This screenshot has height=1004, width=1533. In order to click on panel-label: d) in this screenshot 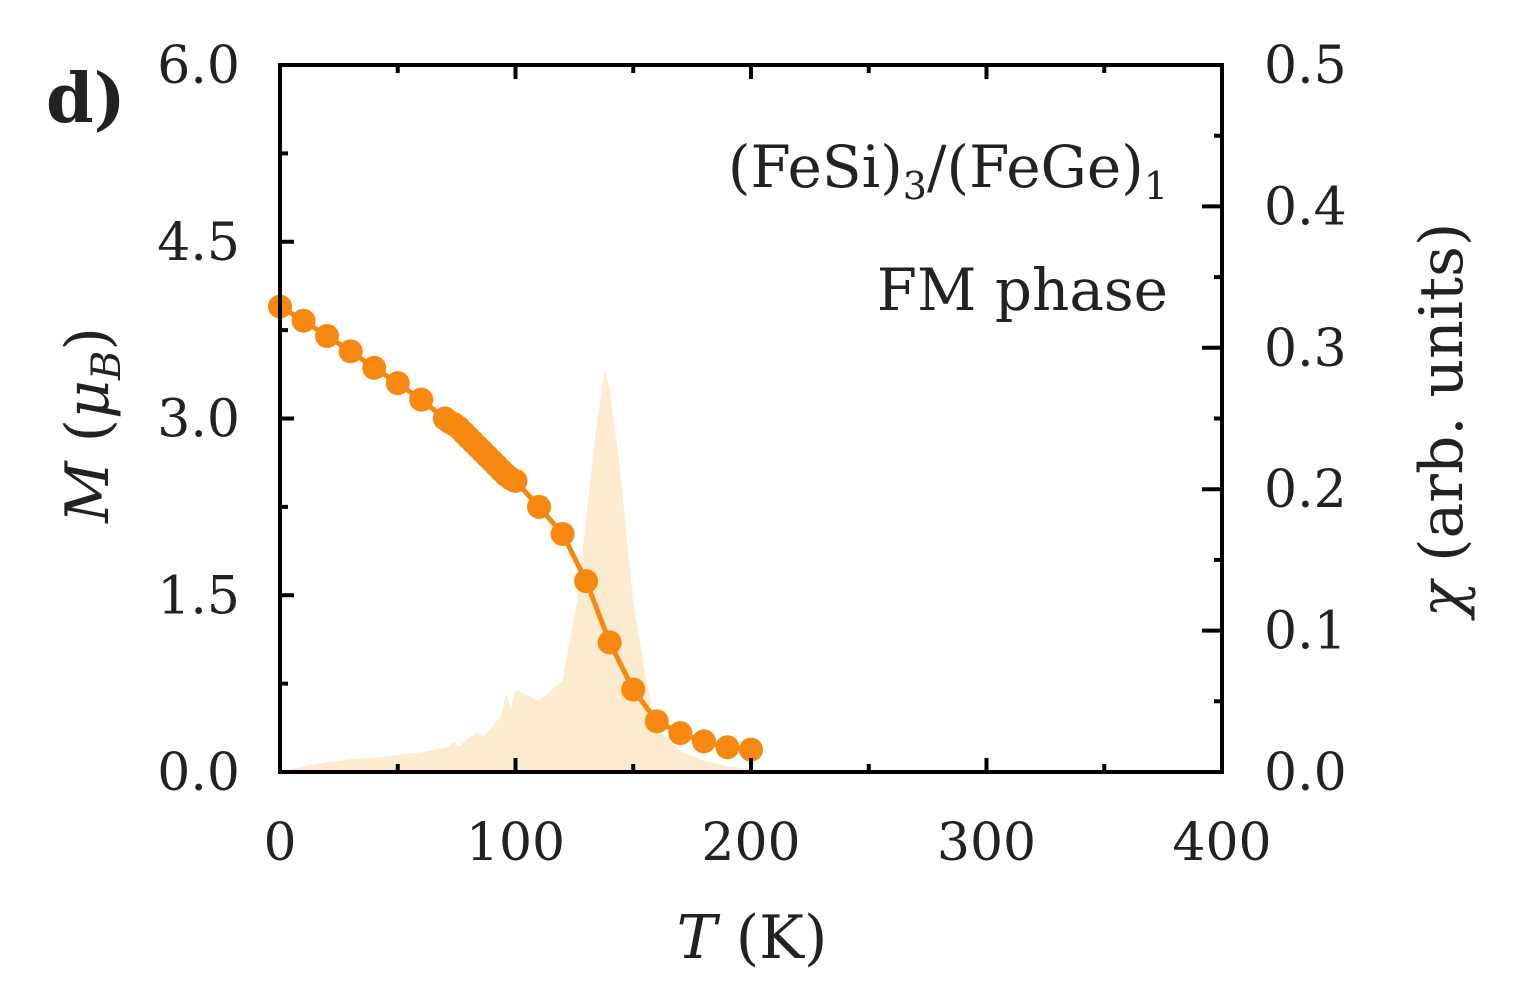, I will do `click(86, 99)`.